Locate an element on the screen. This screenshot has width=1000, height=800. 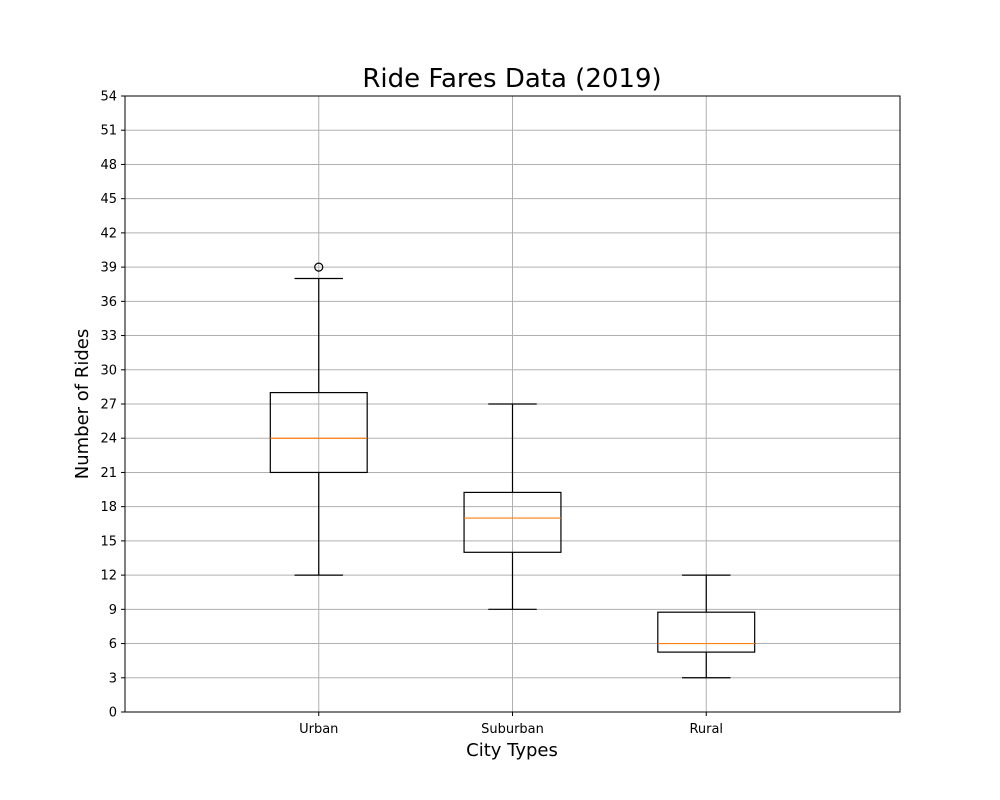
x-tick-label: Suburban is located at coordinates (512, 729).